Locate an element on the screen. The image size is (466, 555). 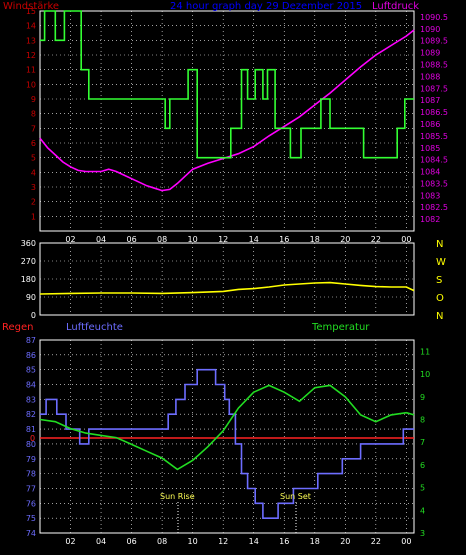
y2-tick-label: 6 is located at coordinates (422, 465).